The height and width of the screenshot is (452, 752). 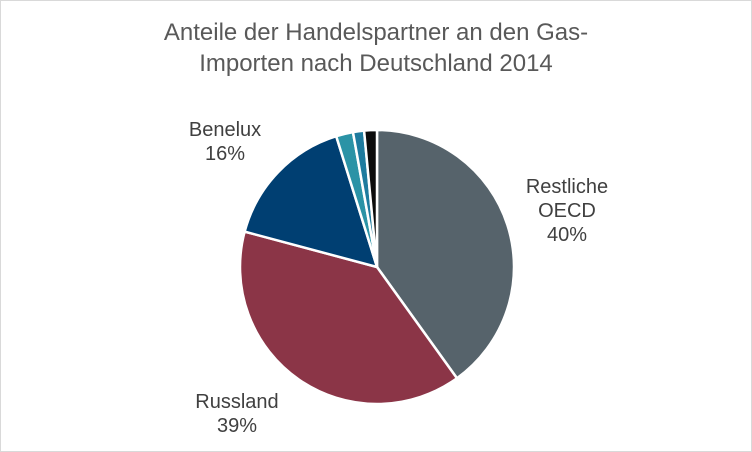 I want to click on label-restliche-oecd-line-2: OECD, so click(x=567, y=211).